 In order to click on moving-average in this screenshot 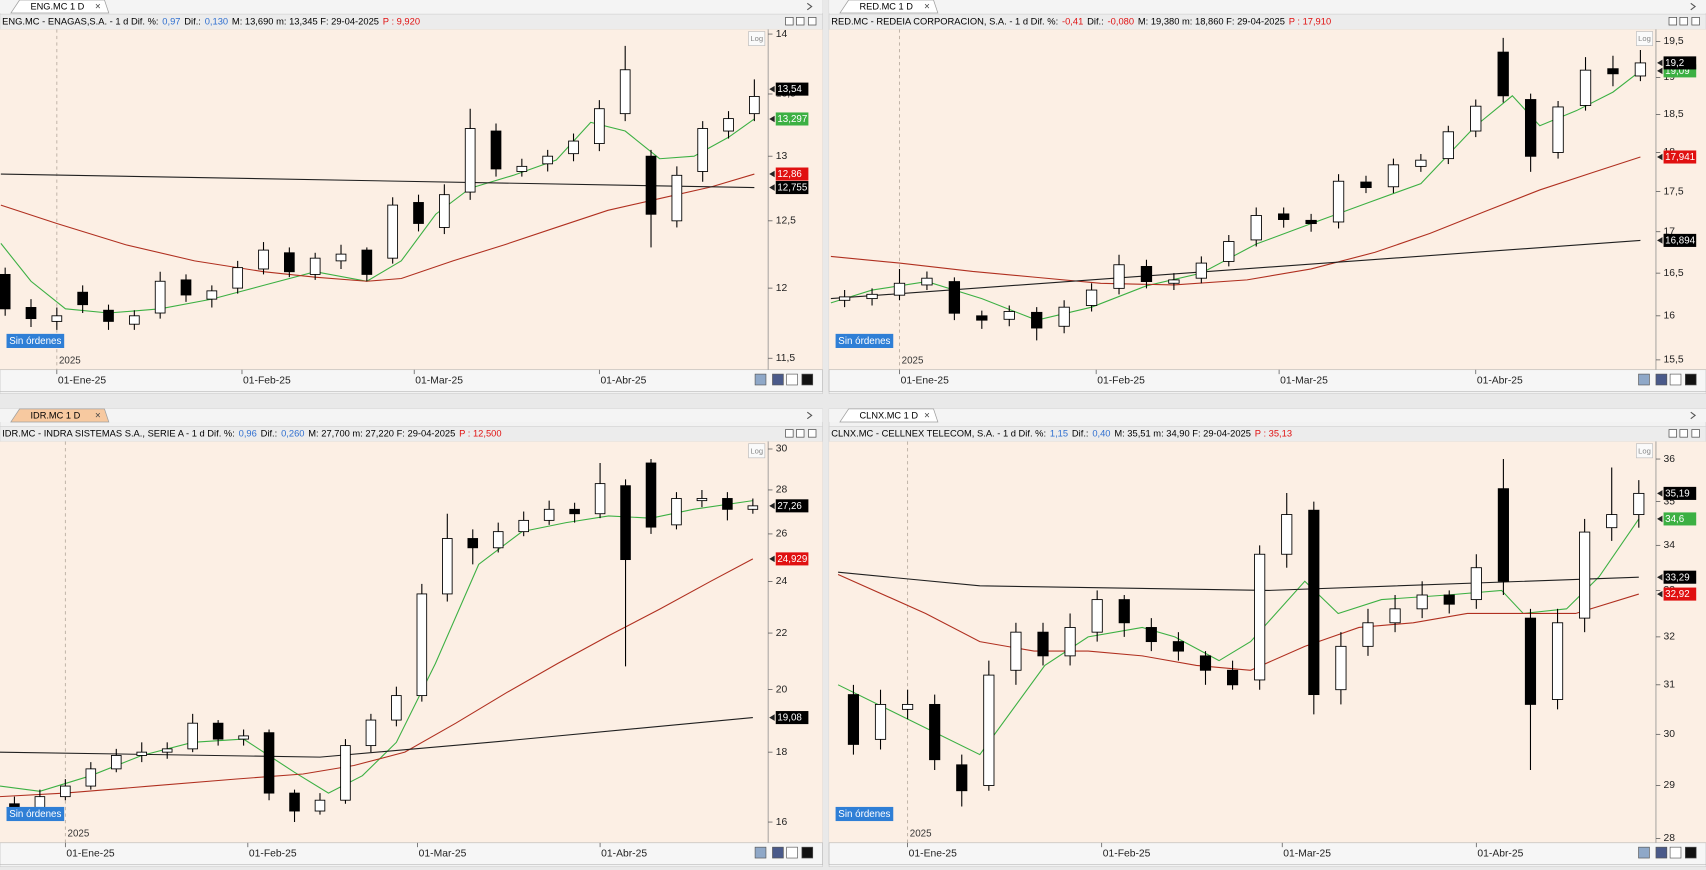, I will do `click(1235, 221)`.